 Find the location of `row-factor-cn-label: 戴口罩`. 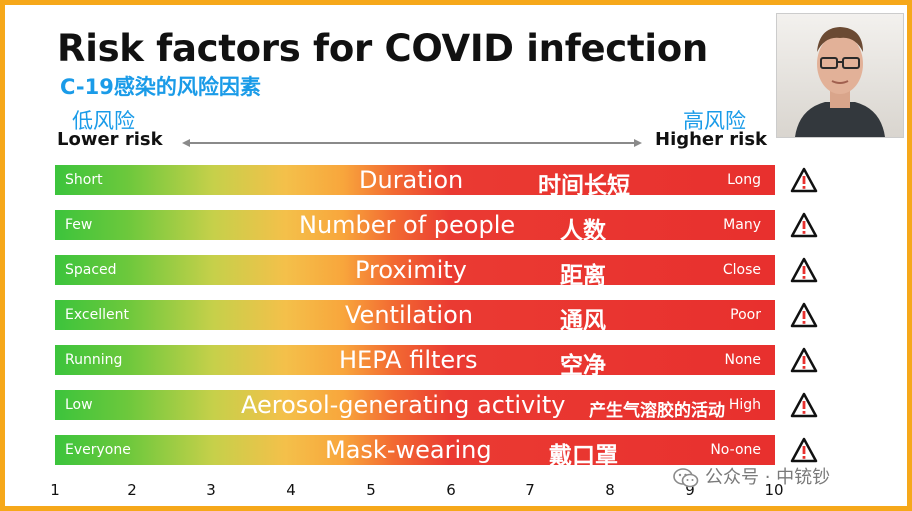

row-factor-cn-label: 戴口罩 is located at coordinates (583, 456).